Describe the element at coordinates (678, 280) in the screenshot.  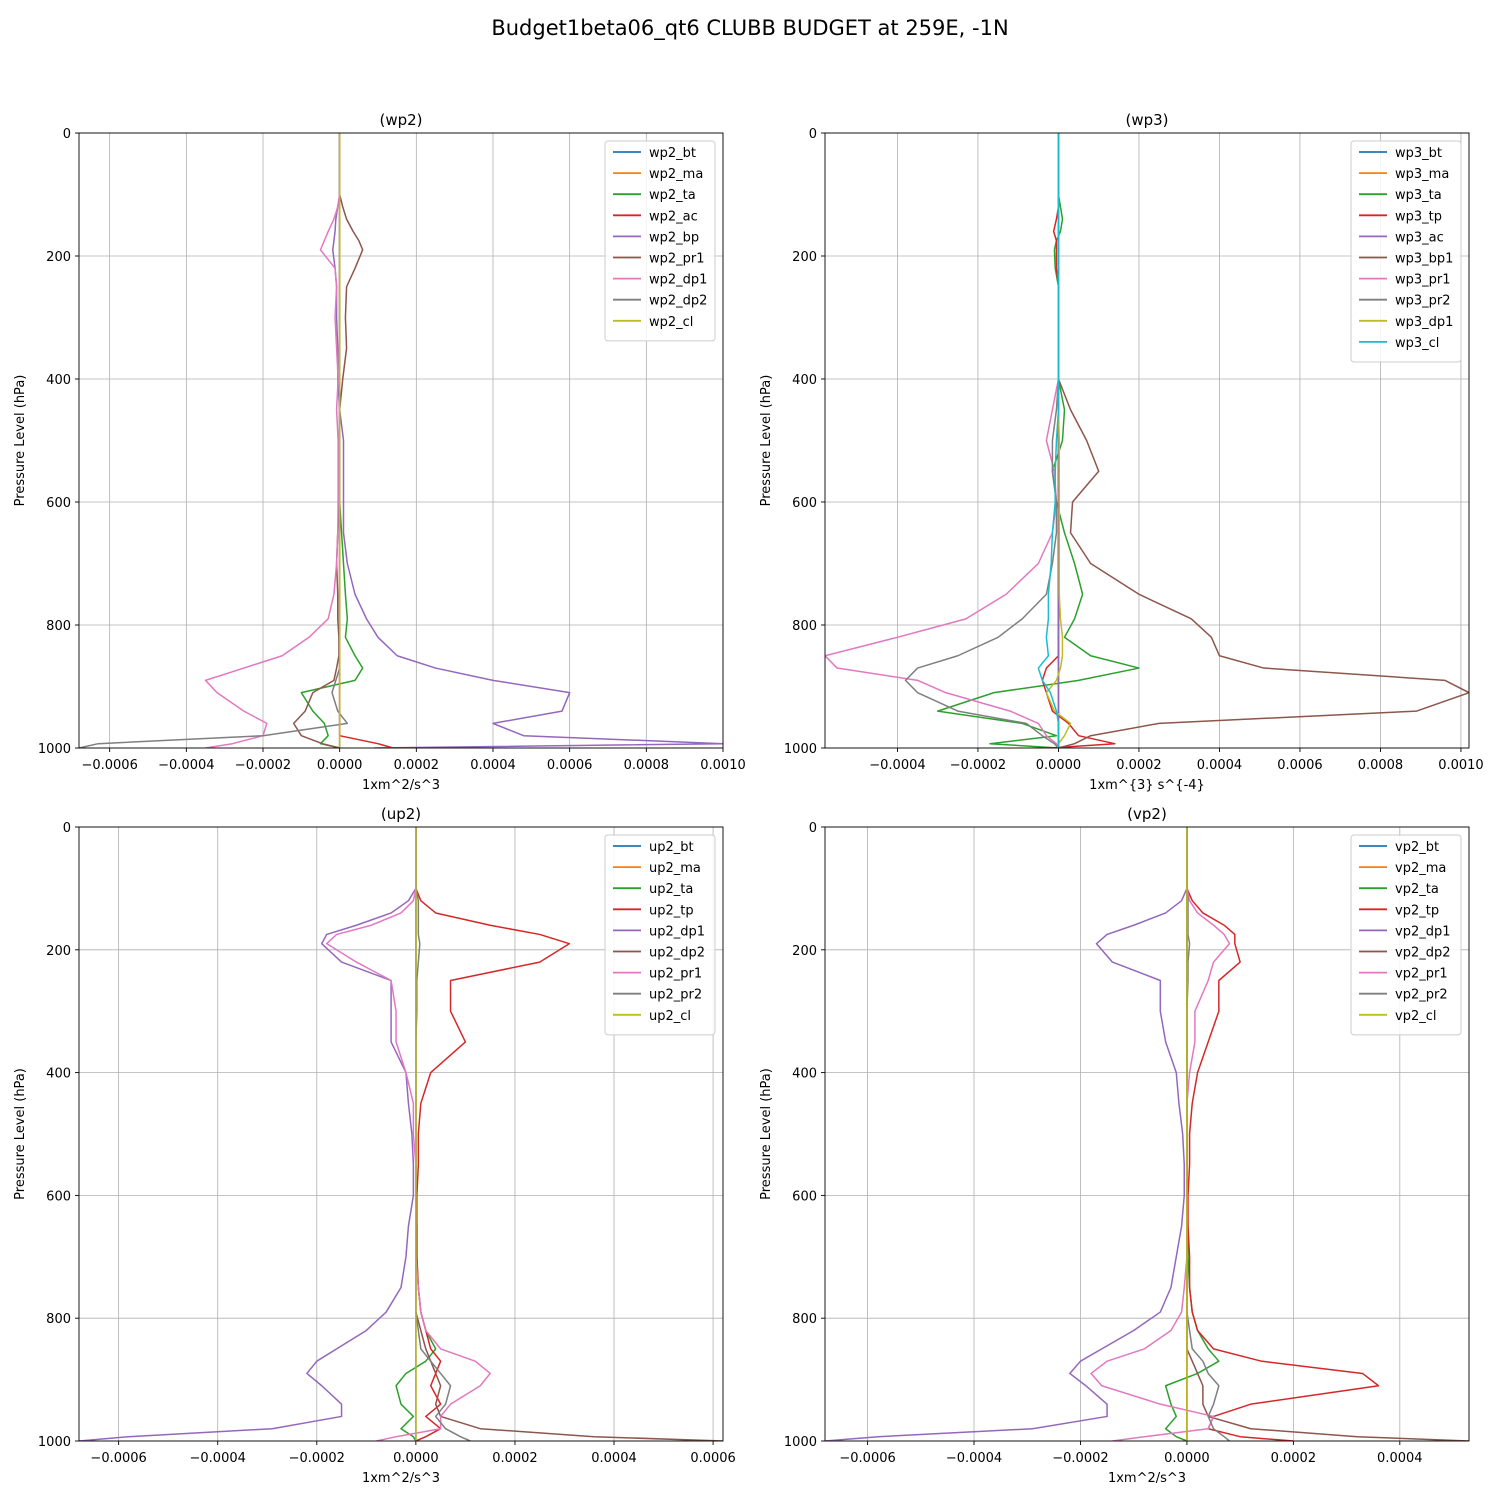
I see `legend-label-wp2_dp1: wp2_dp1` at that location.